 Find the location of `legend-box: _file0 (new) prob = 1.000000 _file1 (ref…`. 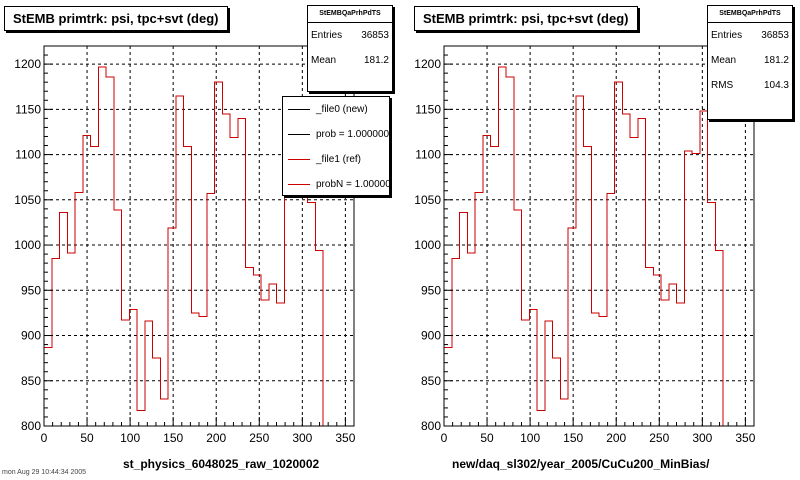

legend-box: _file0 (new) prob = 1.000000 _file1 (ref… is located at coordinates (336, 146).